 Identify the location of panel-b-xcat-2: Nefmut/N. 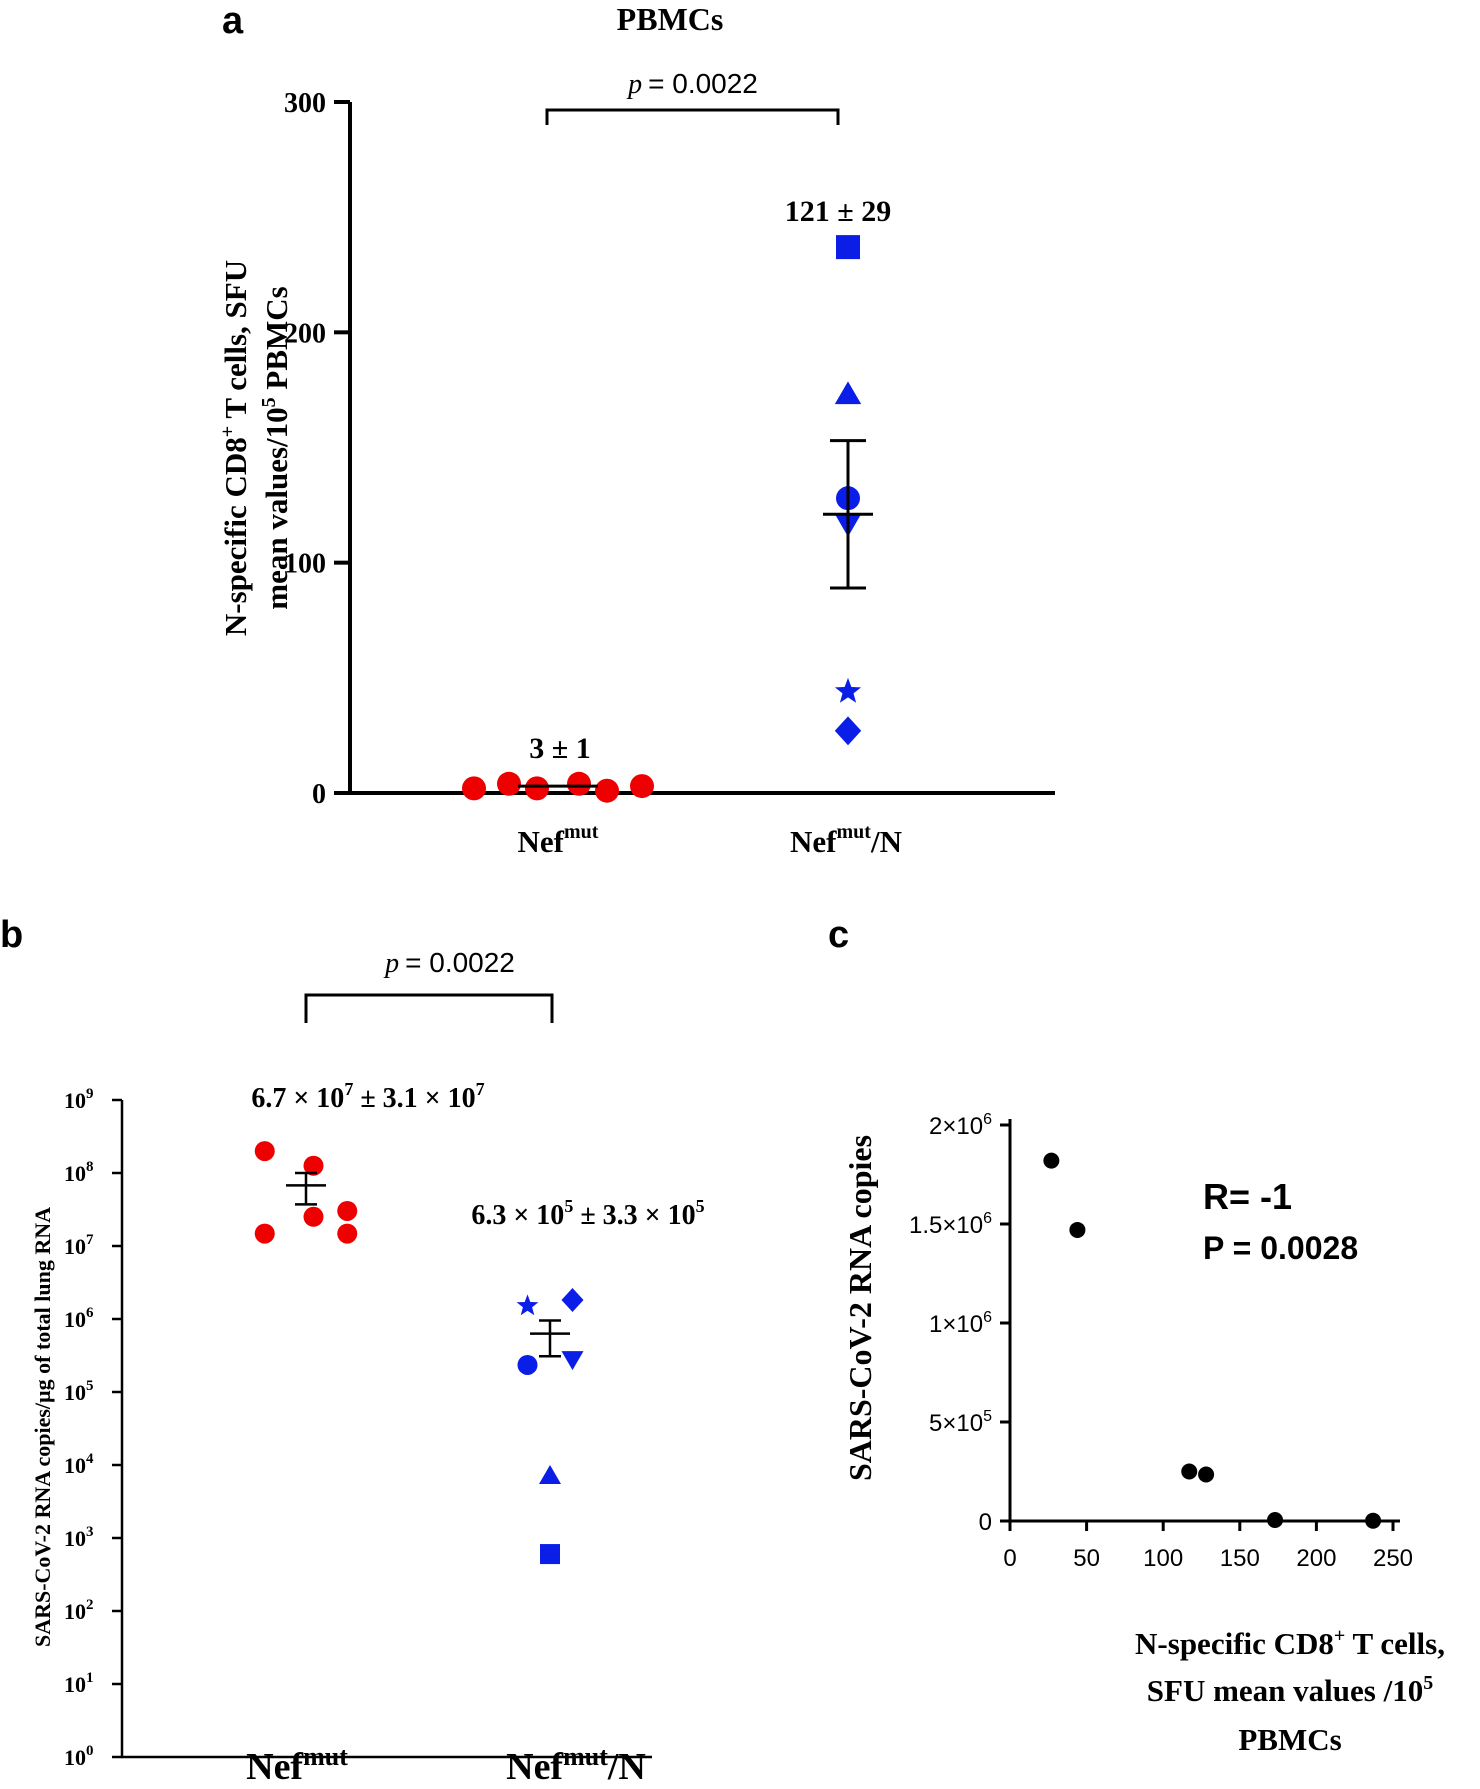
(576, 1765).